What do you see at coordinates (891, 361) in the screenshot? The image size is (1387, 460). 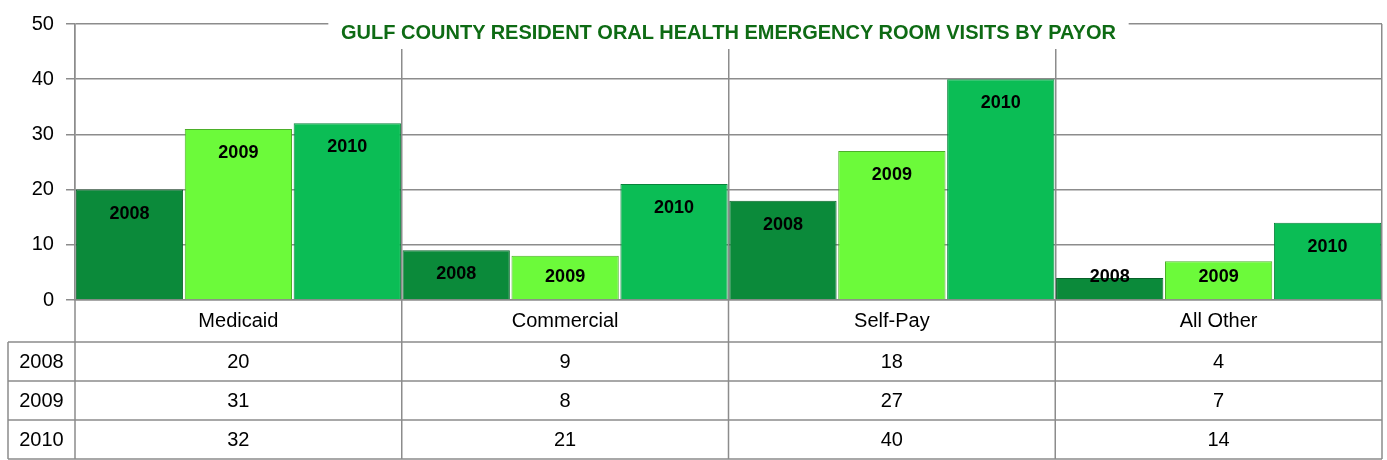 I see `data-label: 18` at bounding box center [891, 361].